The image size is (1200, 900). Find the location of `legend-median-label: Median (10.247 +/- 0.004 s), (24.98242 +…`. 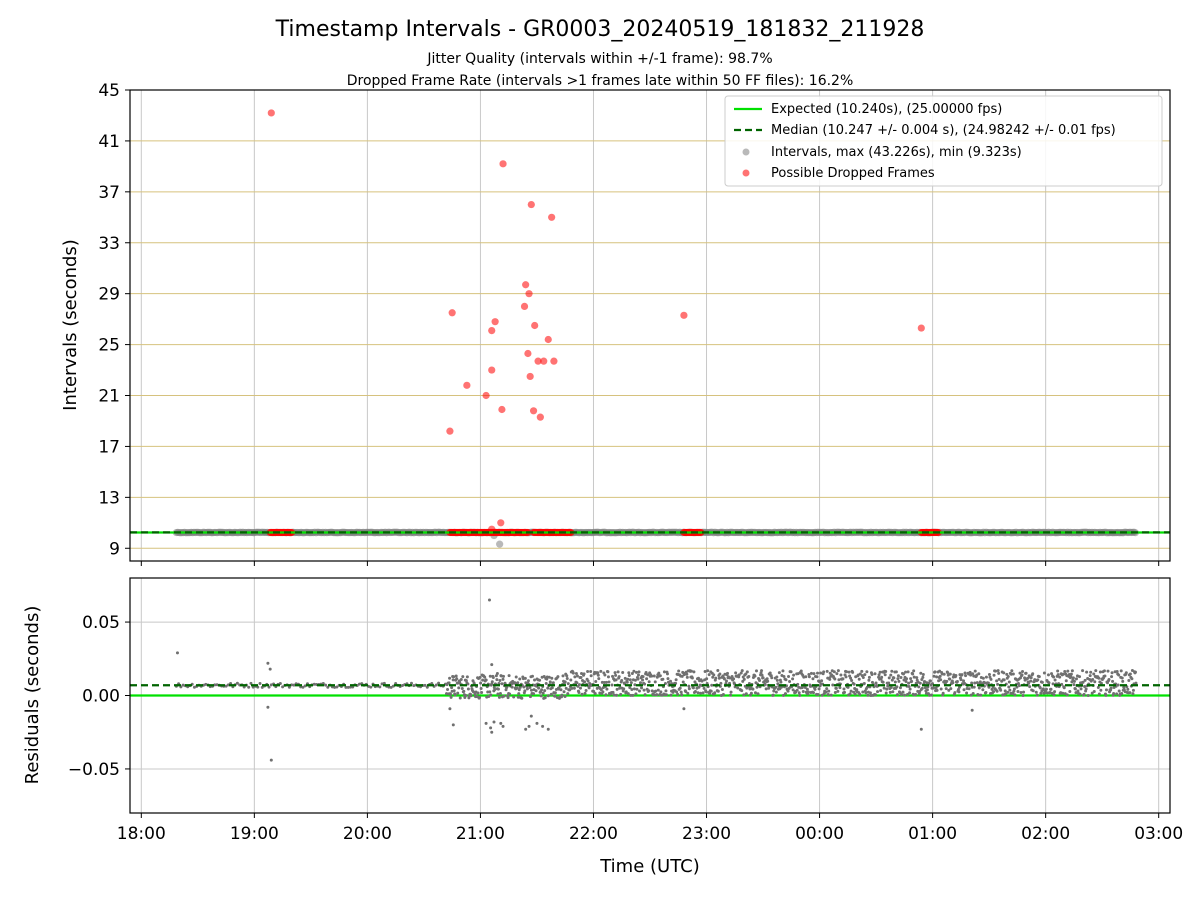

legend-median-label: Median (10.247 +/- 0.004 s), (24.98242 +… is located at coordinates (943, 130).